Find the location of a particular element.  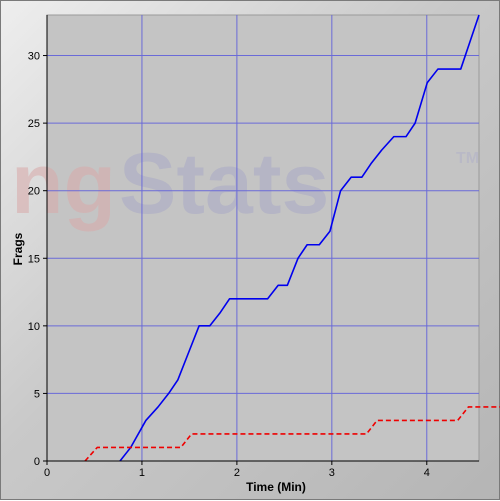

y-tick-label: 0 is located at coordinates (37, 462).